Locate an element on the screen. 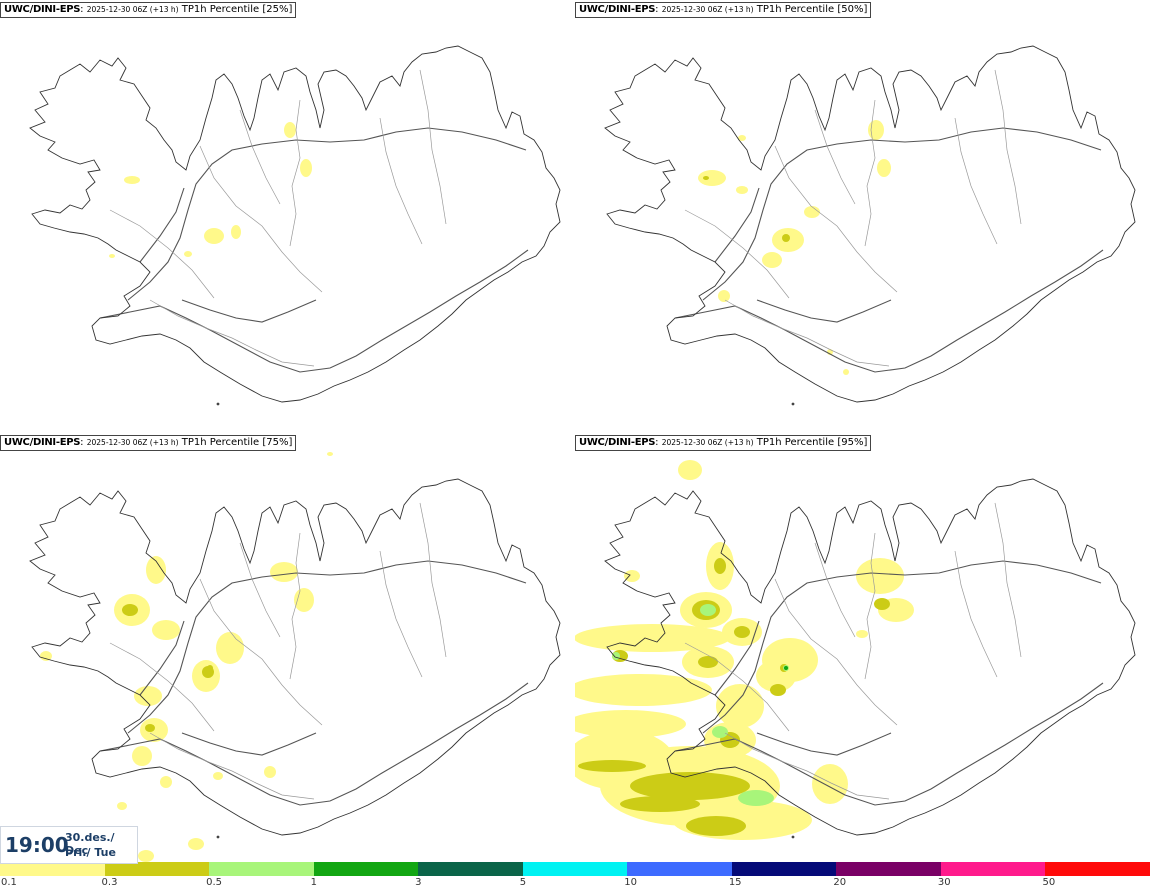 The width and height of the screenshot is (1150, 891). legend-tick-label: 30 is located at coordinates (944, 882).